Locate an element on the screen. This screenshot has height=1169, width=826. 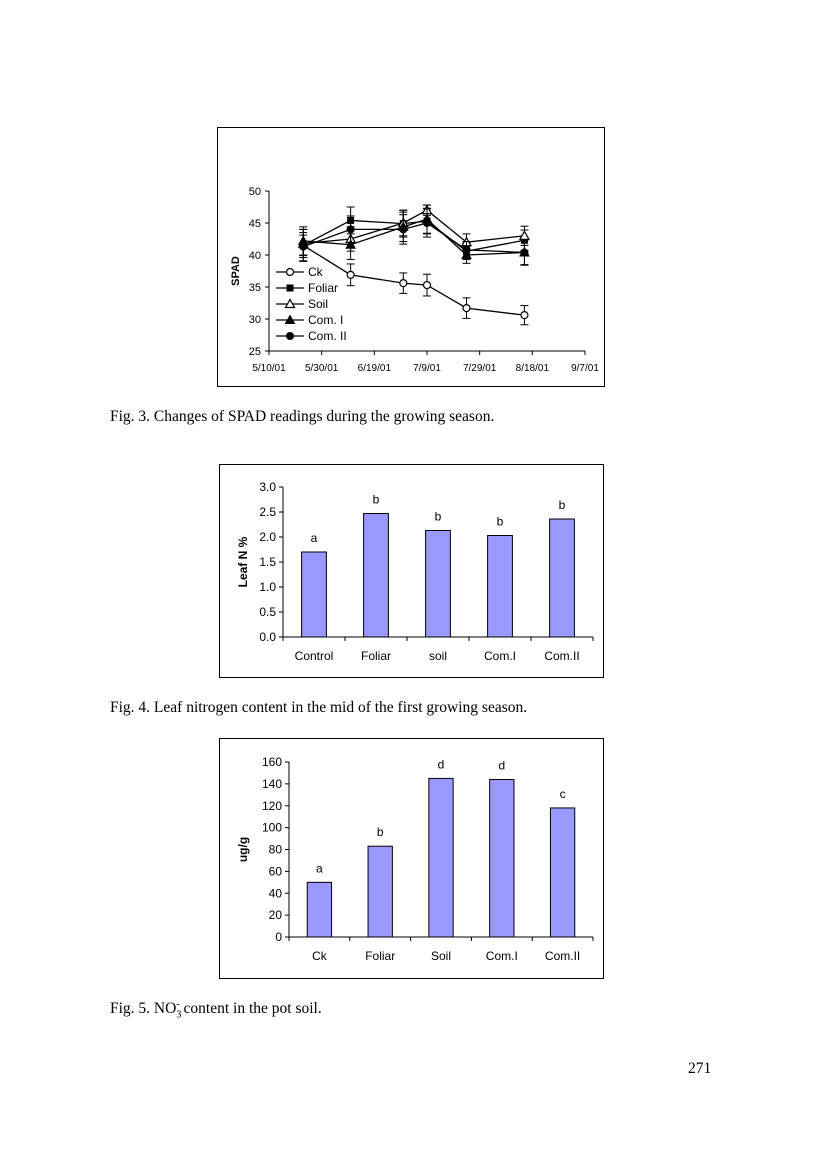
fig3-point-filled-square is located at coordinates (290, 288).